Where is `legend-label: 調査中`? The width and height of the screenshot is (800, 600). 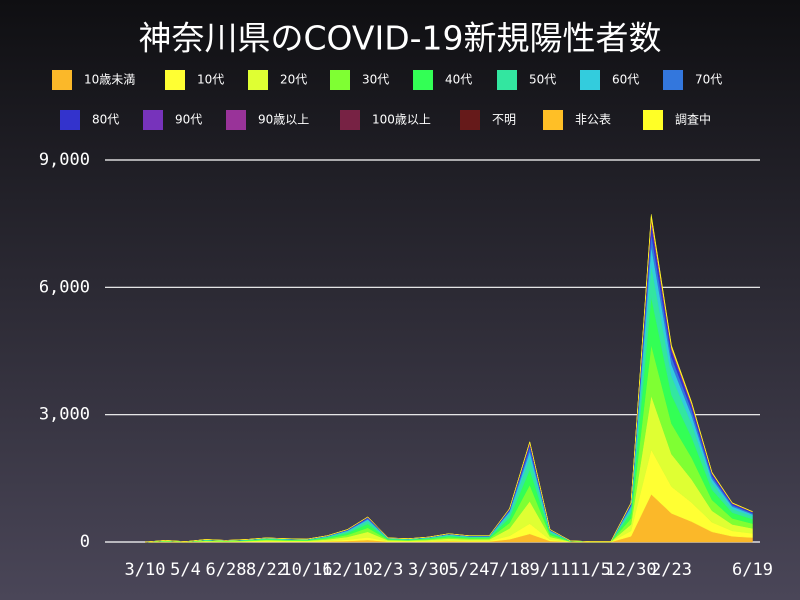 legend-label: 調査中 is located at coordinates (693, 119).